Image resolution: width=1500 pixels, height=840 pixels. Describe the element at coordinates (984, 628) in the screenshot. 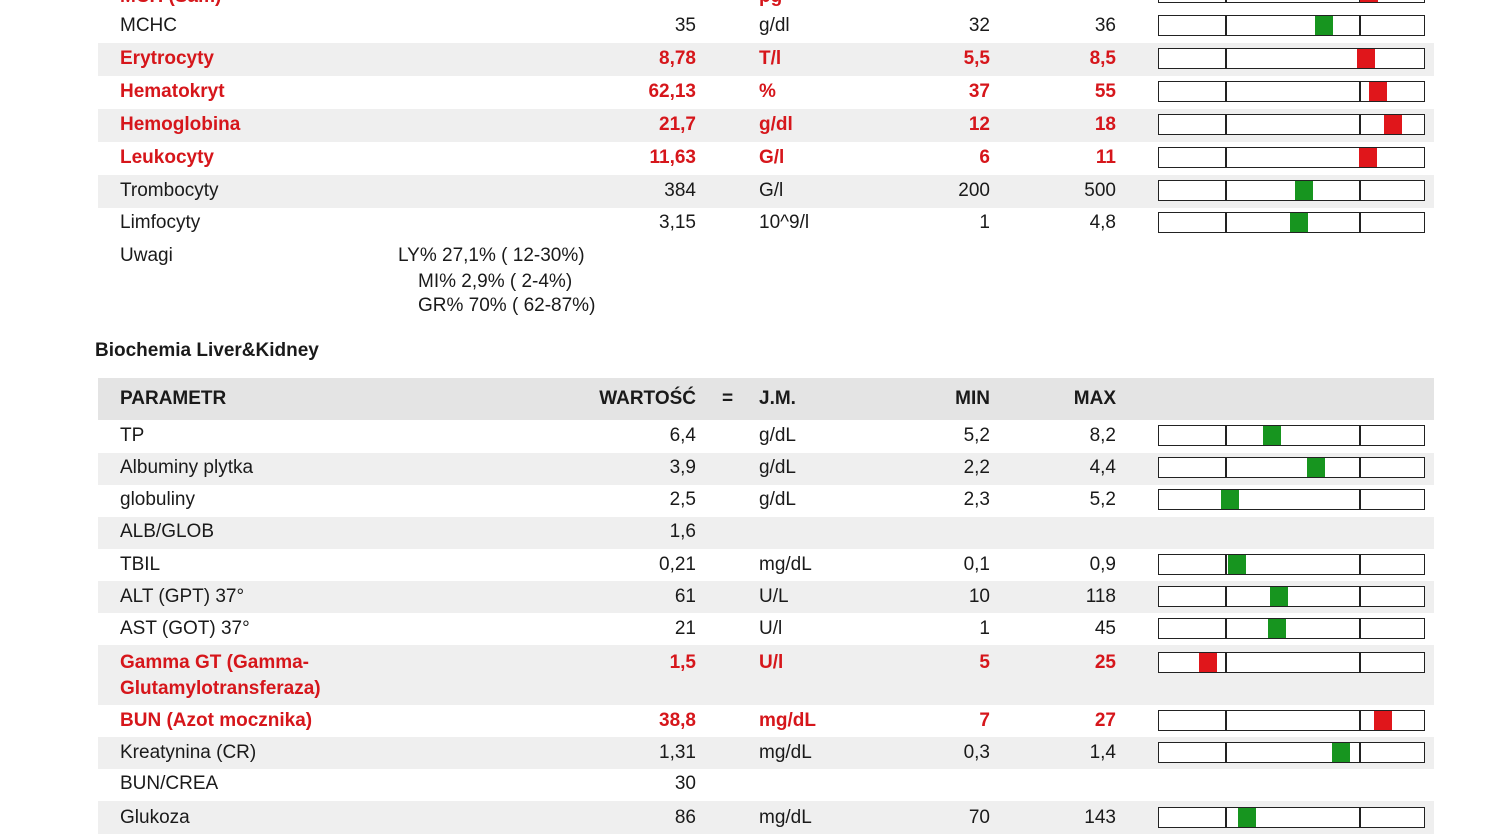

I see `row-min: 1` at that location.